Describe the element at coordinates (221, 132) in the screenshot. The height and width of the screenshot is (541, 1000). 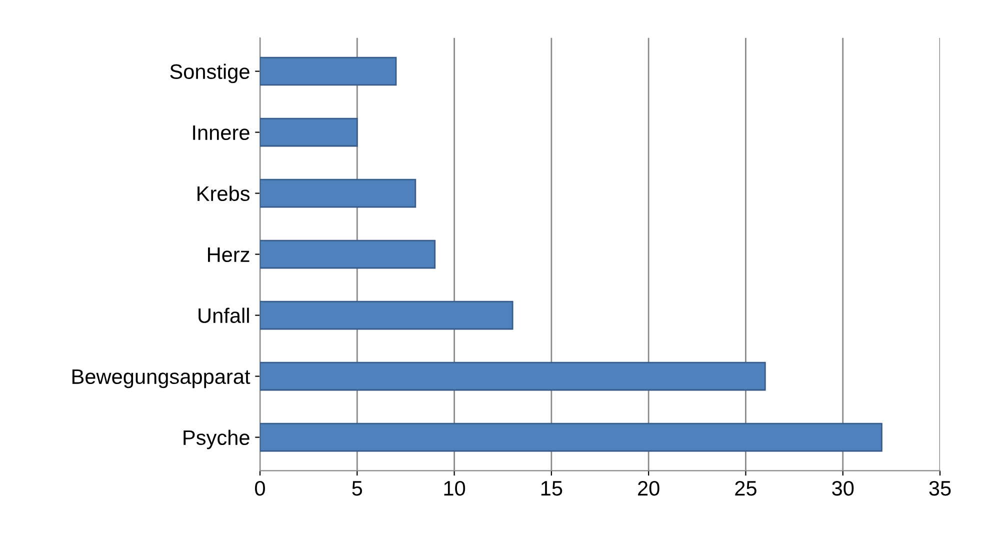
I see `y-tick-label: Innere` at that location.